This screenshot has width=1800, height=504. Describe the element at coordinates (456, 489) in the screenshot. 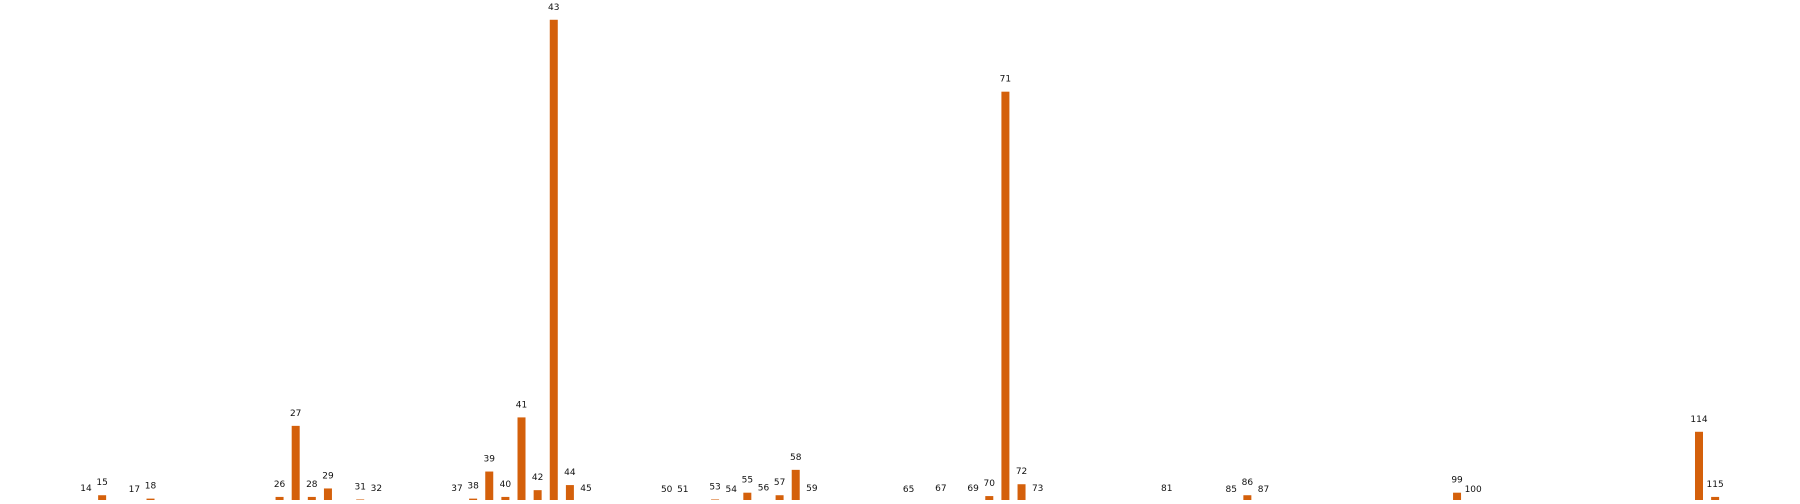

I see `bar-label-37: 37` at that location.